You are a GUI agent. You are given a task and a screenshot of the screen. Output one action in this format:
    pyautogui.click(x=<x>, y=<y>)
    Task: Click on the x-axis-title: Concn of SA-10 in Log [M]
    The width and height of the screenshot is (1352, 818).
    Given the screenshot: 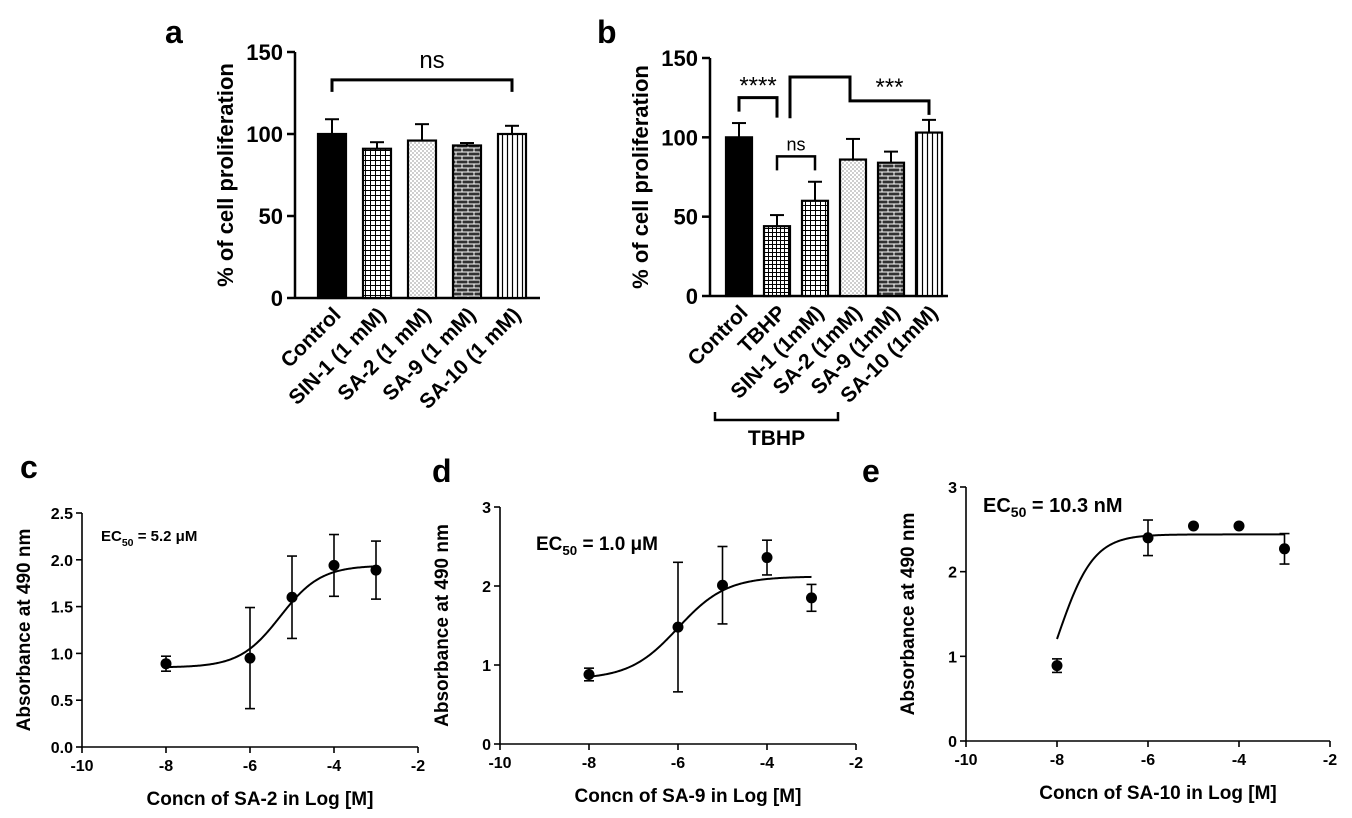 What is the action you would take?
    pyautogui.click(x=1157, y=793)
    